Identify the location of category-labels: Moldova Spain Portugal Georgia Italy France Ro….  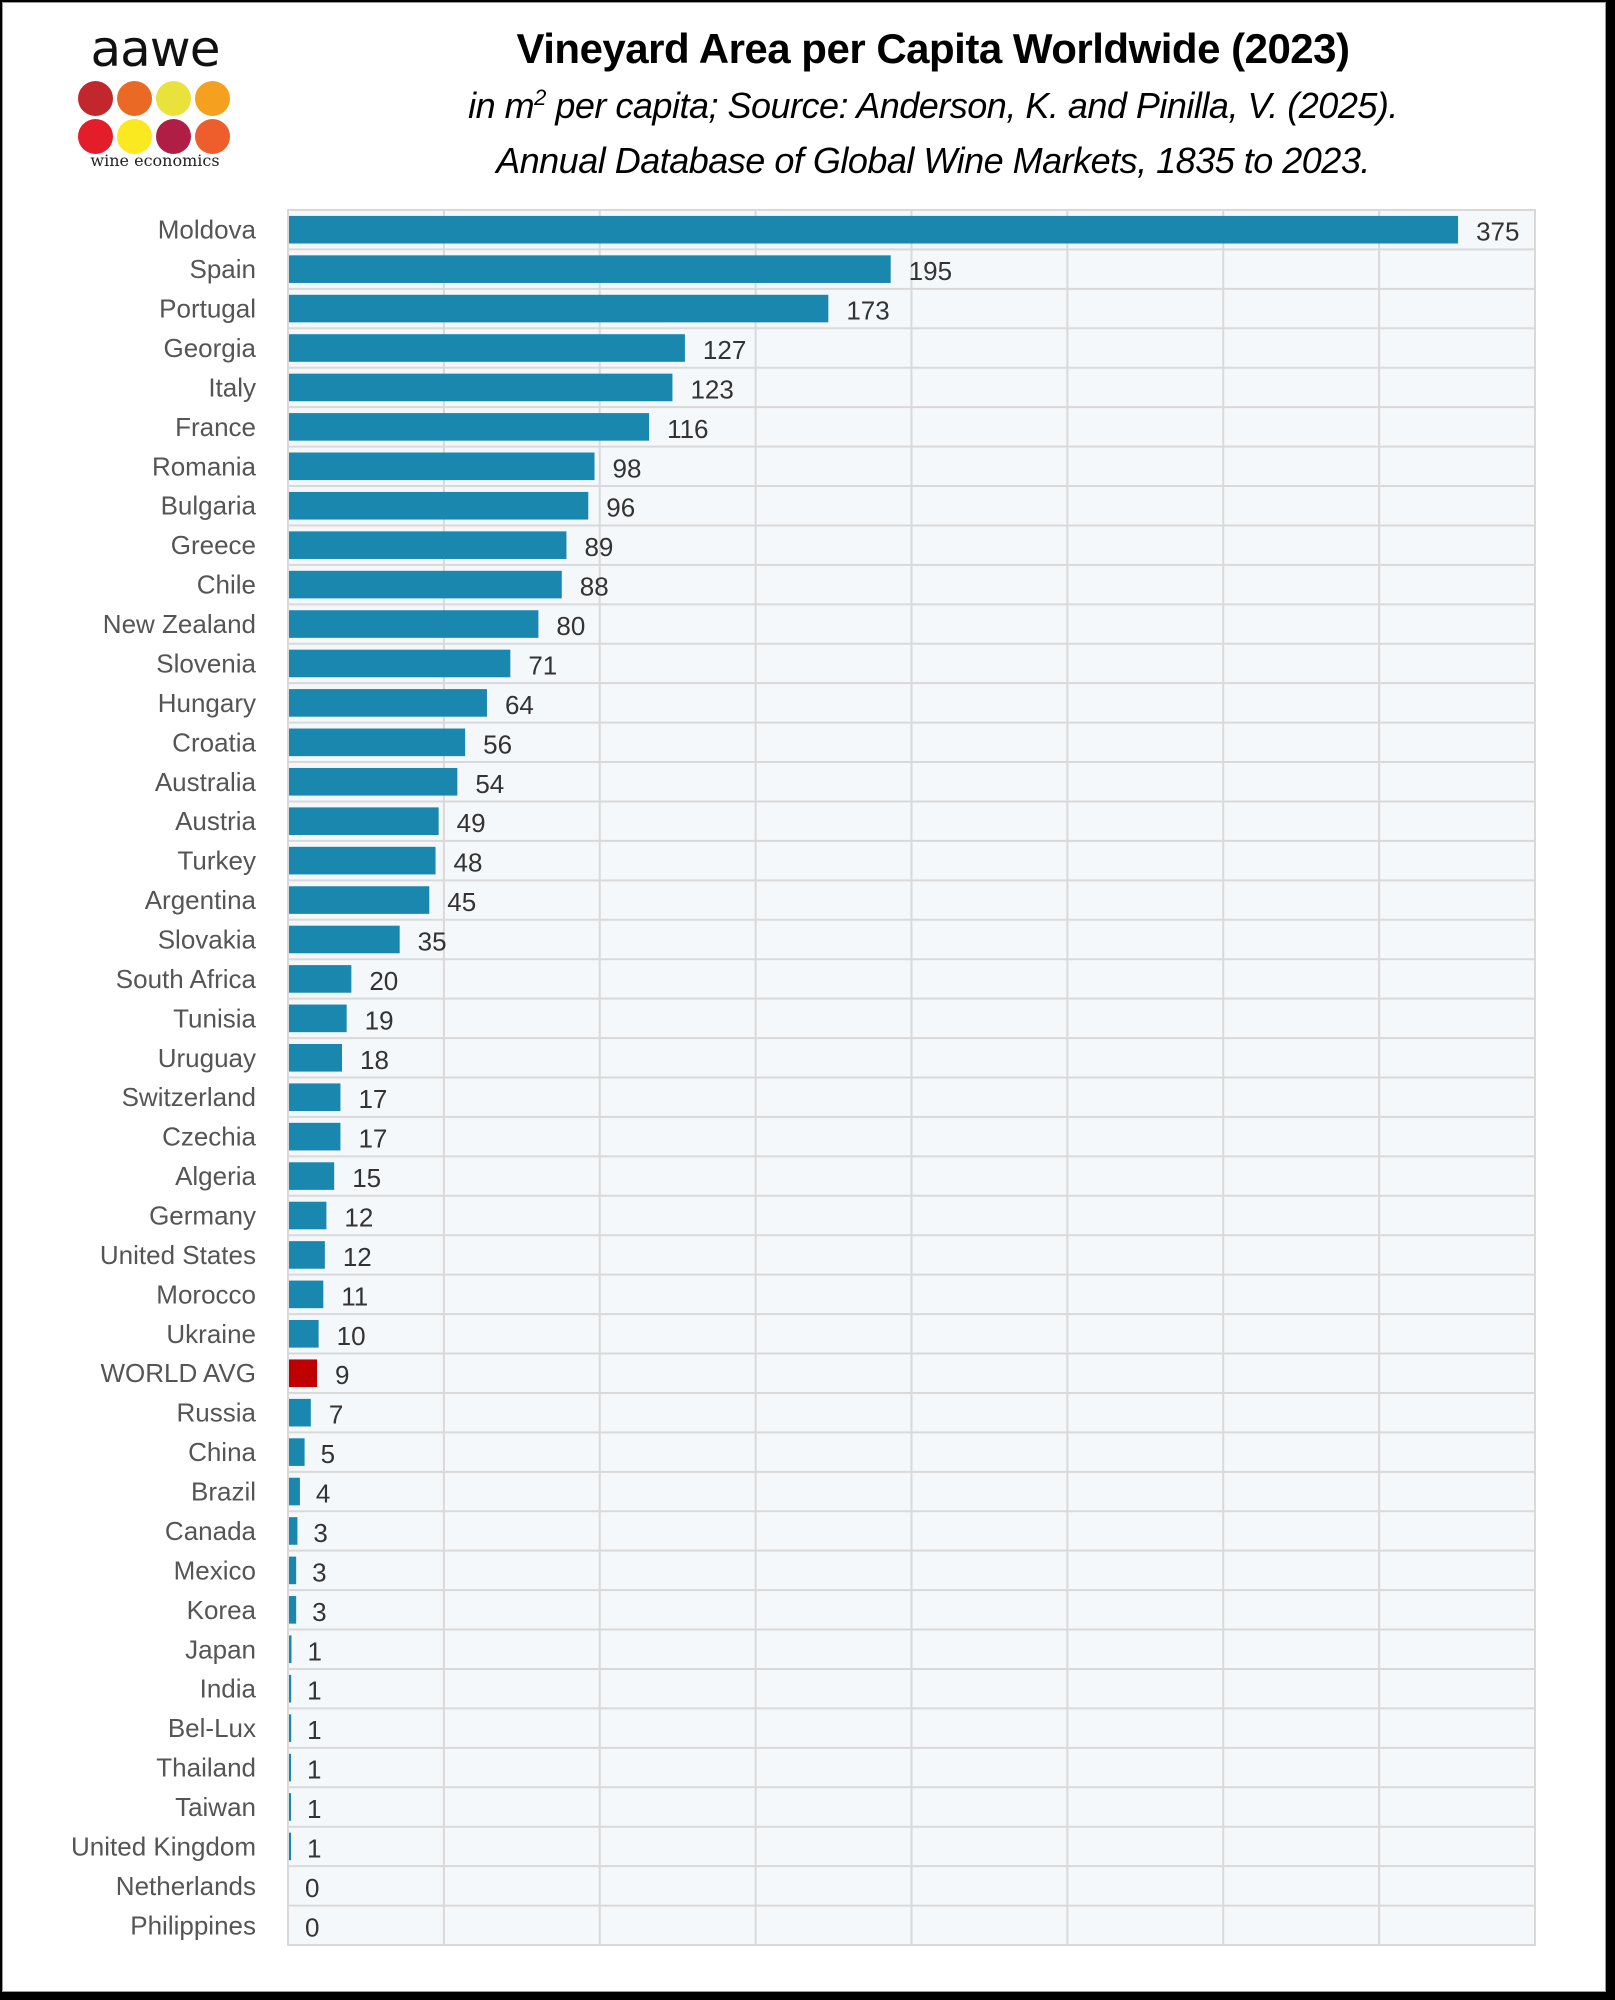
(164, 1078).